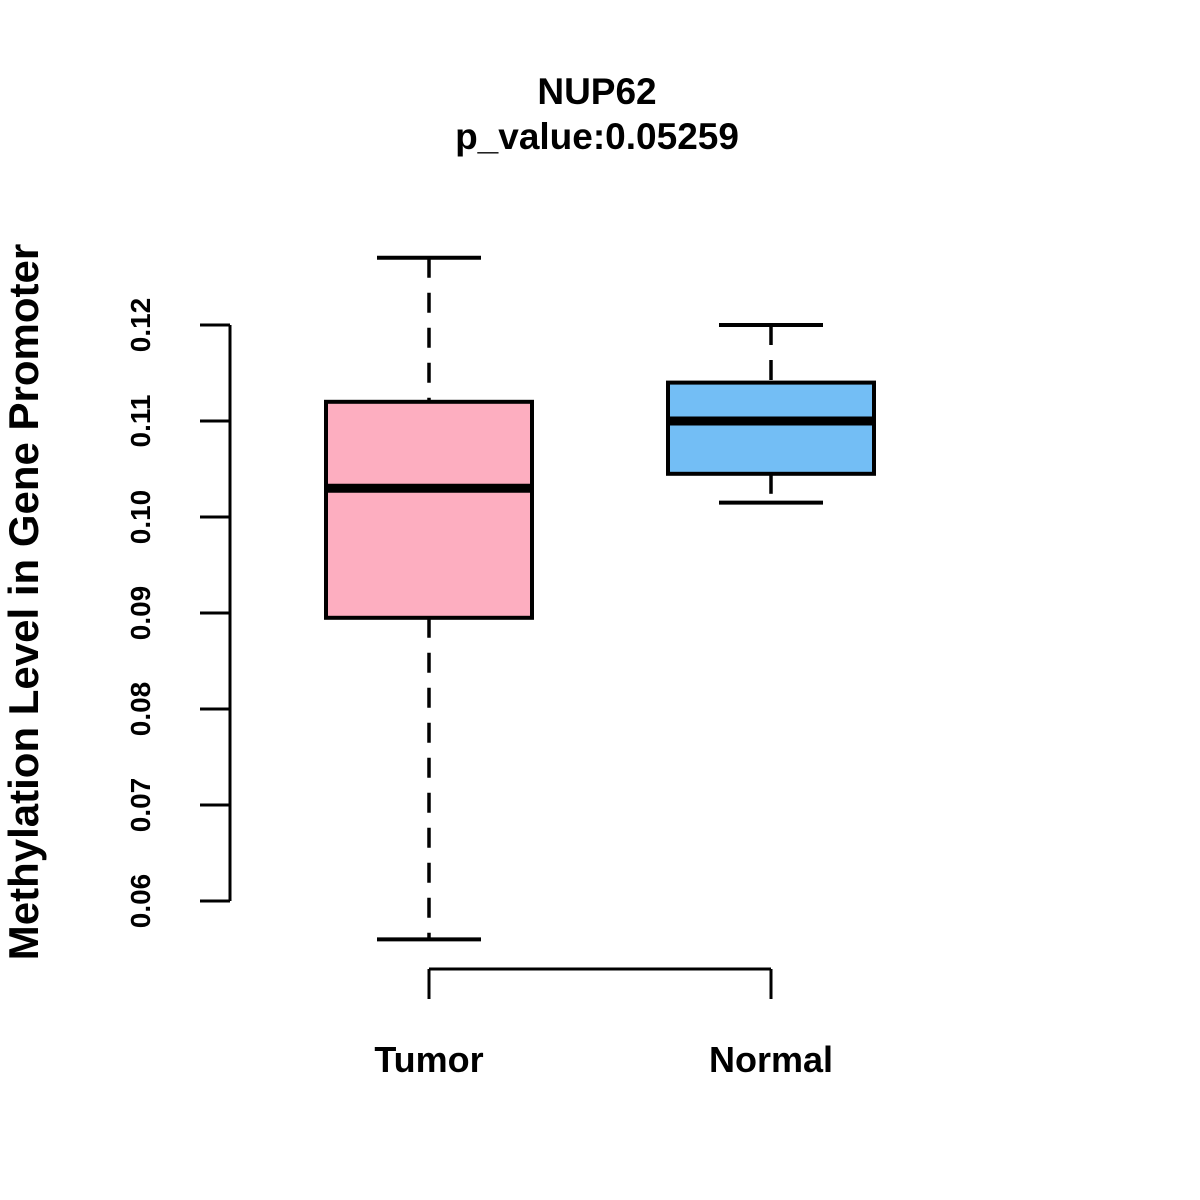  I want to click on x-tick-label-normal: Normal, so click(771, 1059).